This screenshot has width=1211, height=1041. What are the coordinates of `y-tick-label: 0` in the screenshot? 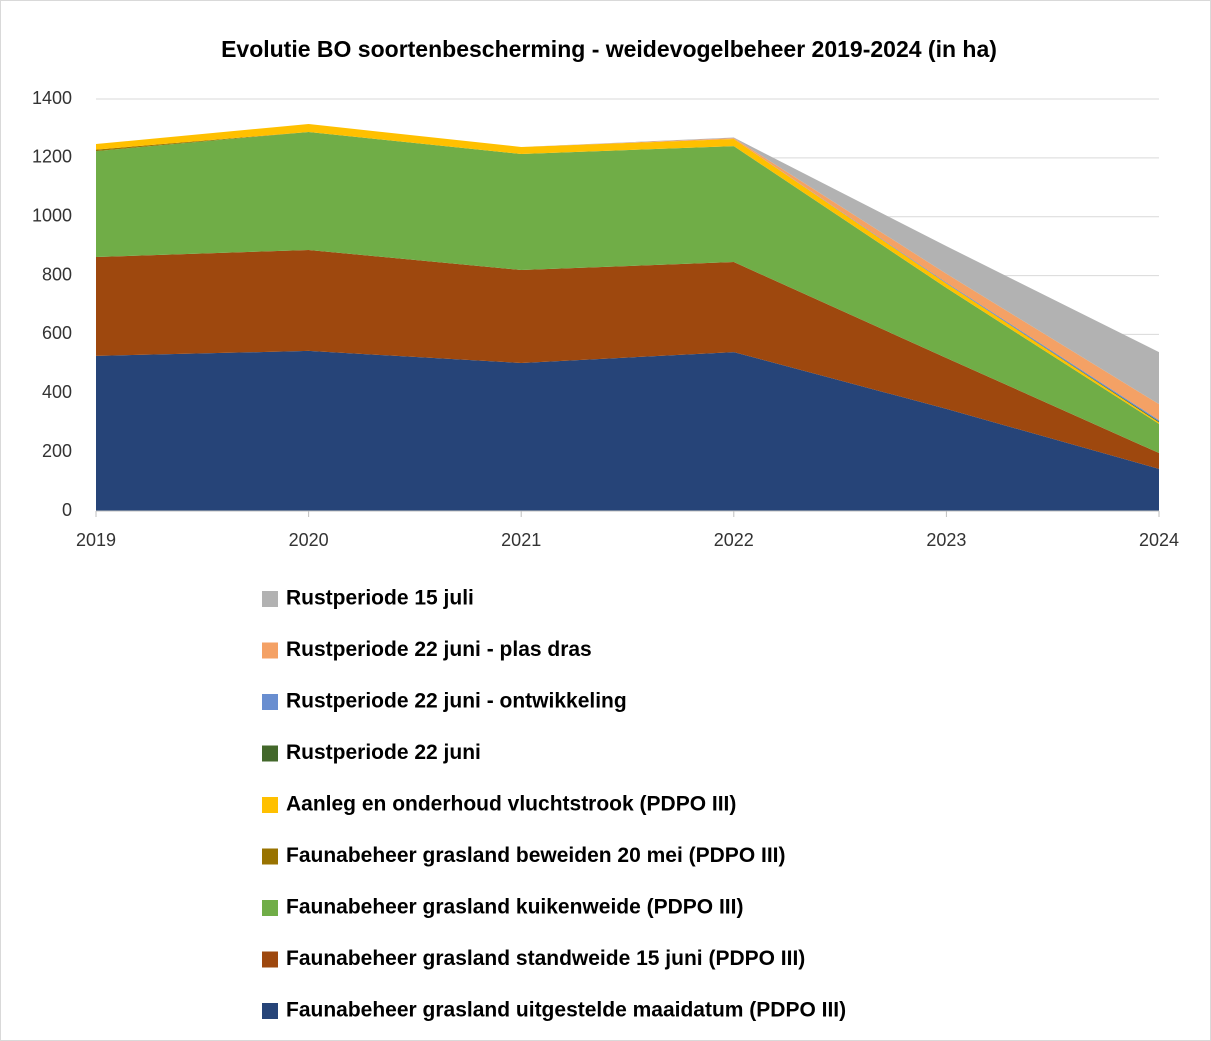 It's located at (67, 510).